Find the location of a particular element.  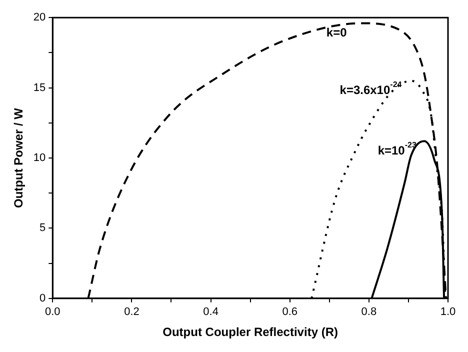

x-tick-label: 0.4 is located at coordinates (210, 312).